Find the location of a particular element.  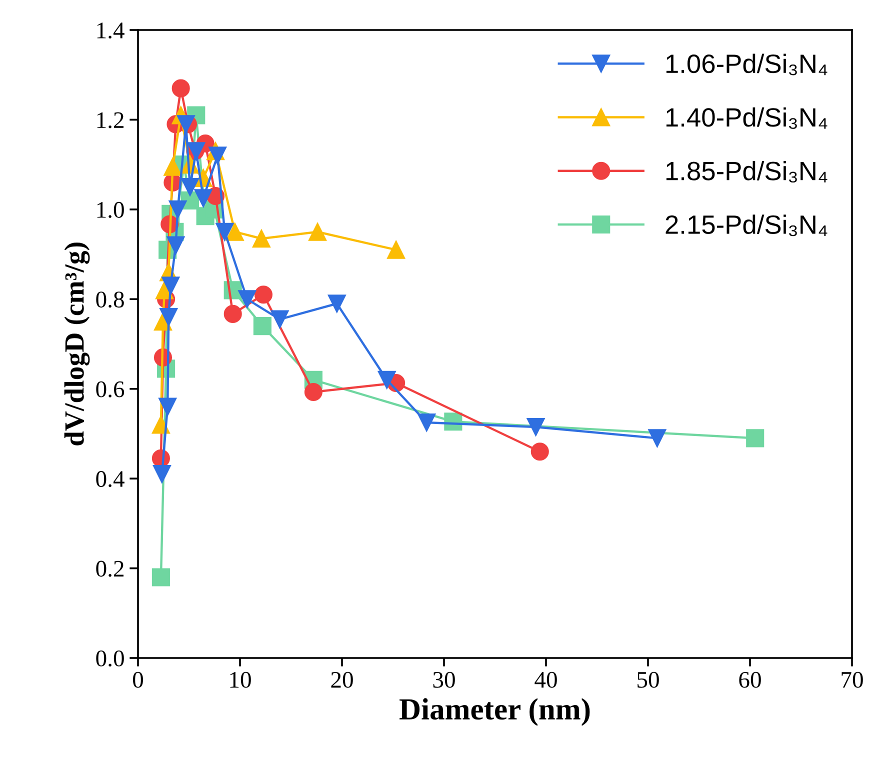

legend-label: 1.06-Pd/Si₃N₄ is located at coordinates (747, 65).